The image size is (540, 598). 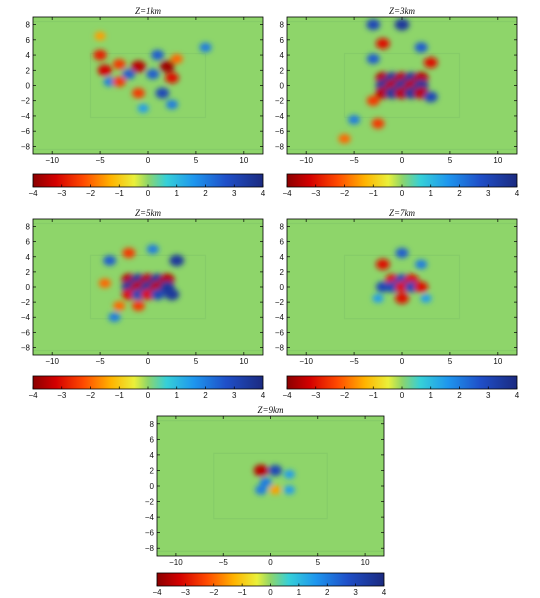 I want to click on panel-title: Z=5km, so click(x=148, y=213).